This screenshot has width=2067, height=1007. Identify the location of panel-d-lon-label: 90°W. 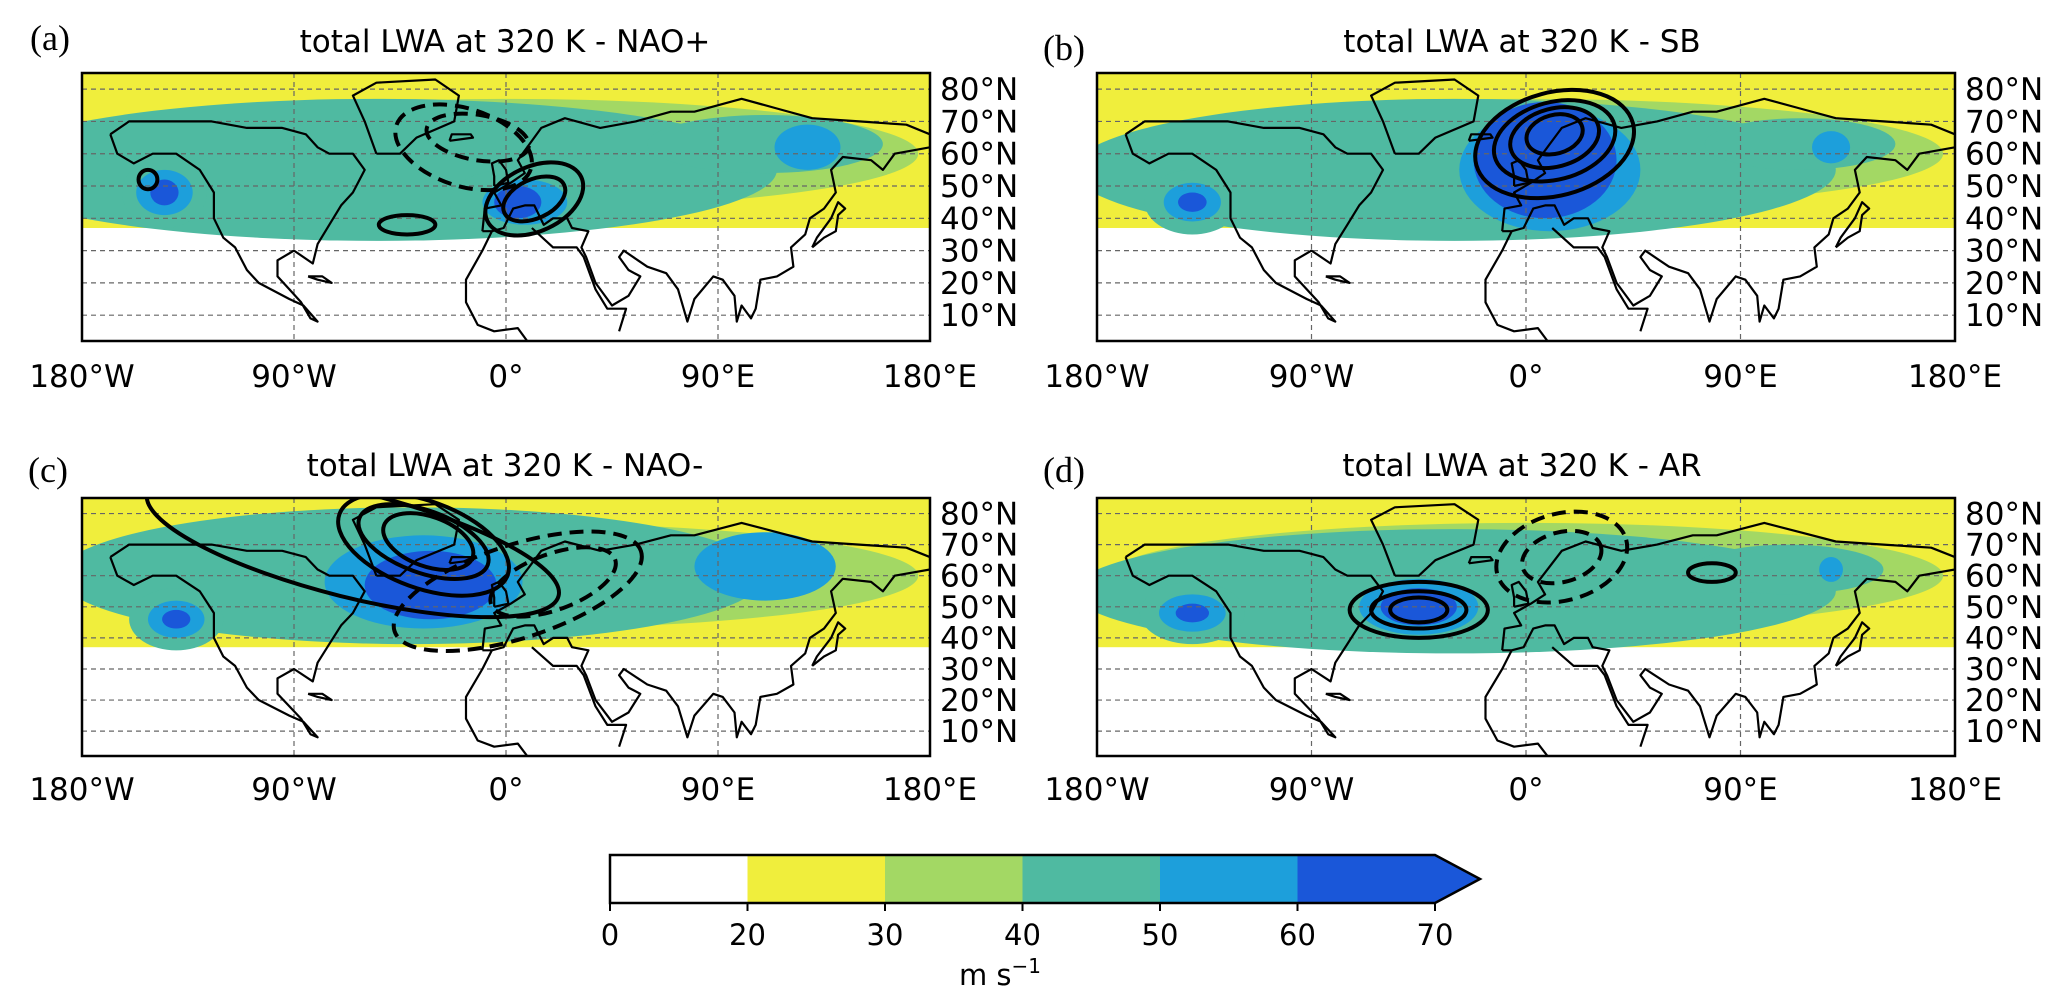
(1312, 790).